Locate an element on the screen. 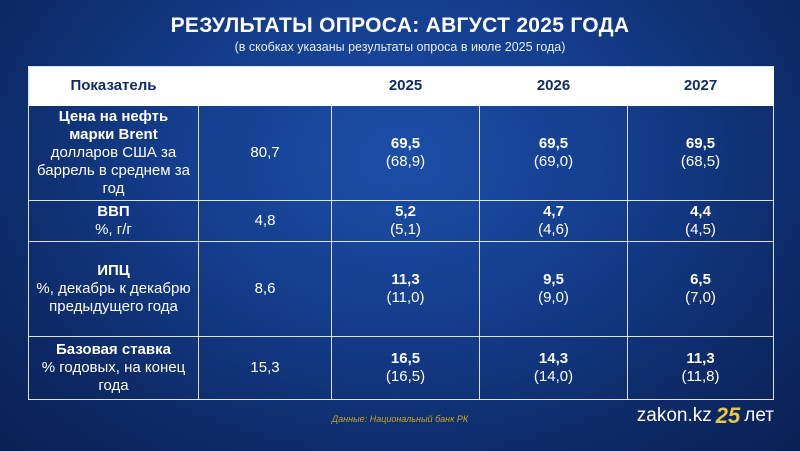 Image resolution: width=800 pixels, height=451 pixels. fact-value: 4,8 is located at coordinates (265, 221).